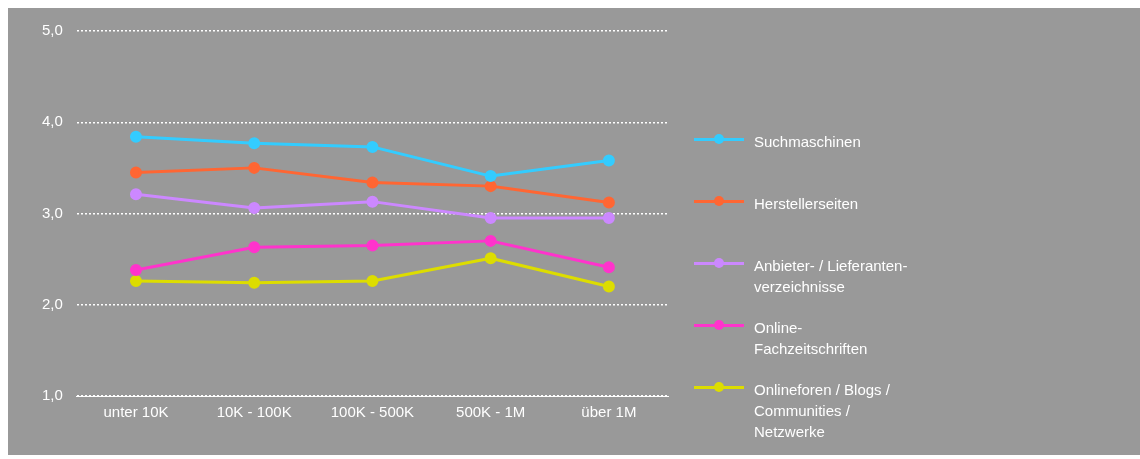 Image resolution: width=1140 pixels, height=459 pixels. I want to click on x-tick-label: 10K - 100K, so click(254, 412).